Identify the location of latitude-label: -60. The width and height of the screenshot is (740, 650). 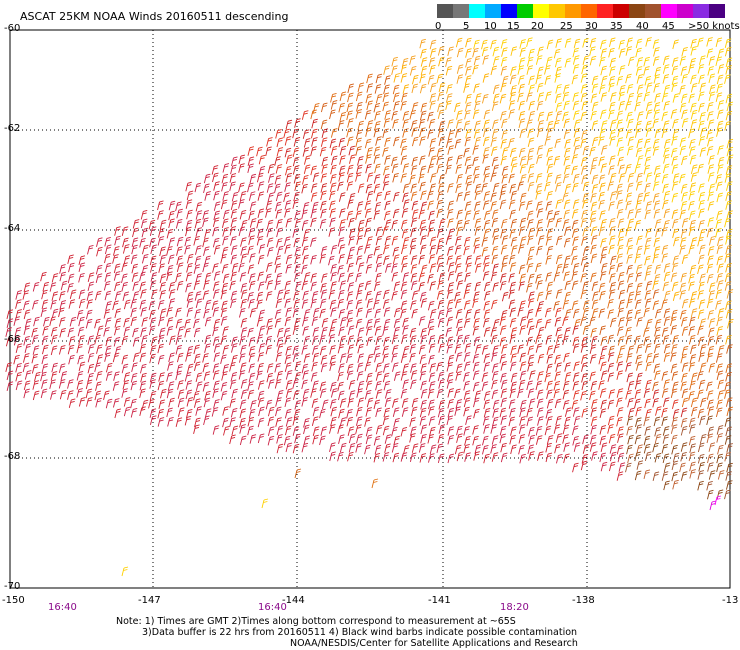
(12, 28).